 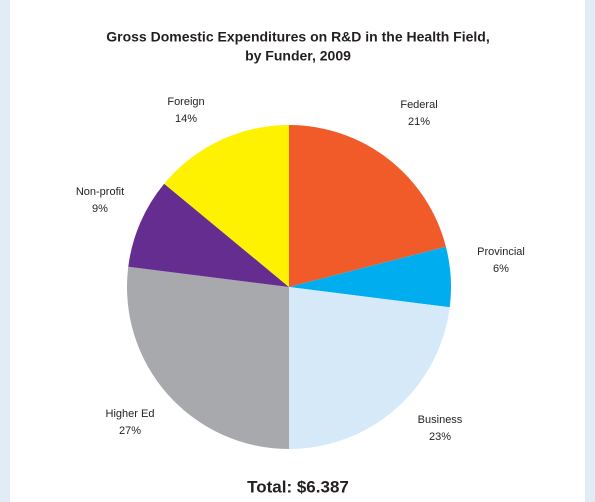 I want to click on slice-value-label: 14%, so click(x=186, y=119).